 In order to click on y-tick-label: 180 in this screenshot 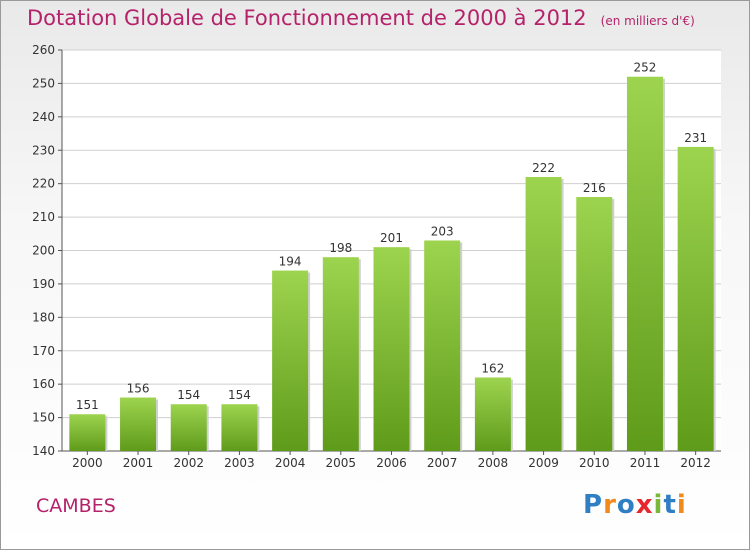, I will do `click(43, 317)`.